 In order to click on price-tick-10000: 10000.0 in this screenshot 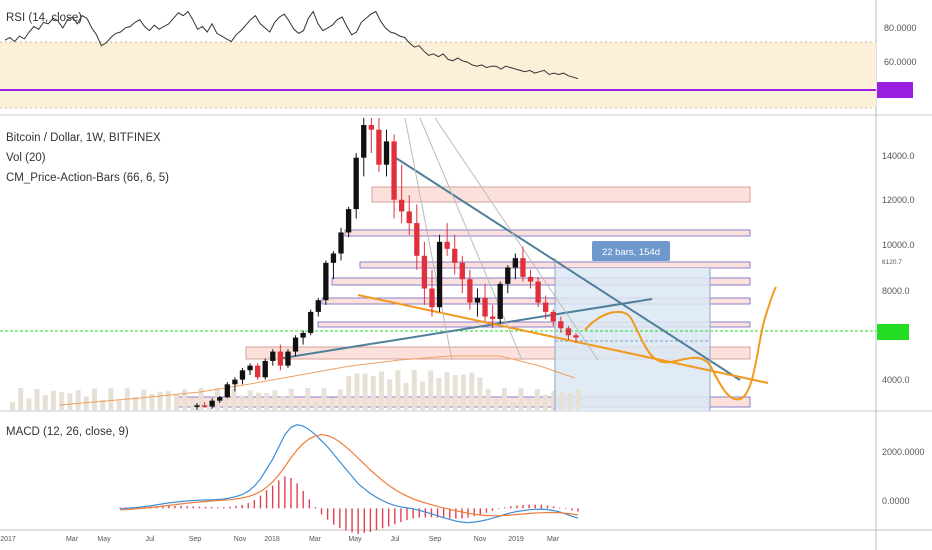, I will do `click(898, 245)`.